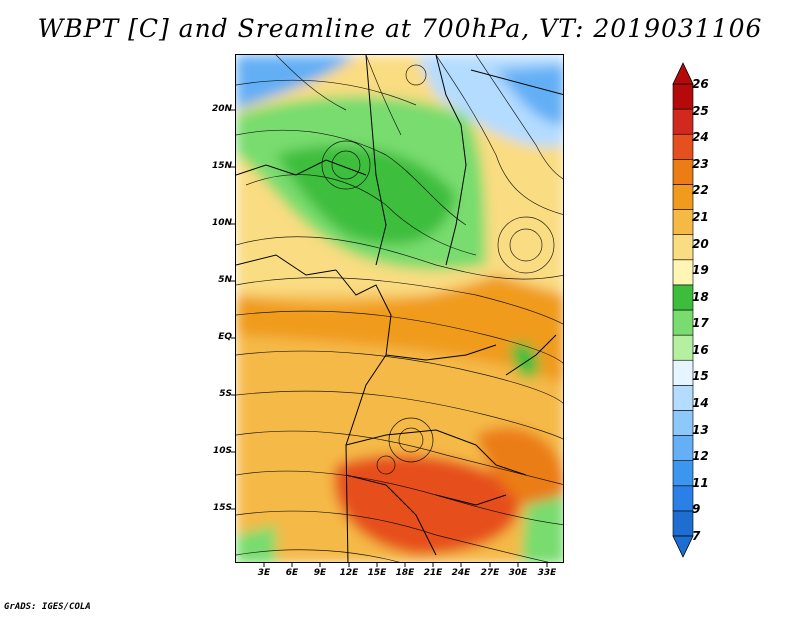 The width and height of the screenshot is (800, 618). Describe the element at coordinates (696, 509) in the screenshot. I see `colorbar-label: 9` at that location.